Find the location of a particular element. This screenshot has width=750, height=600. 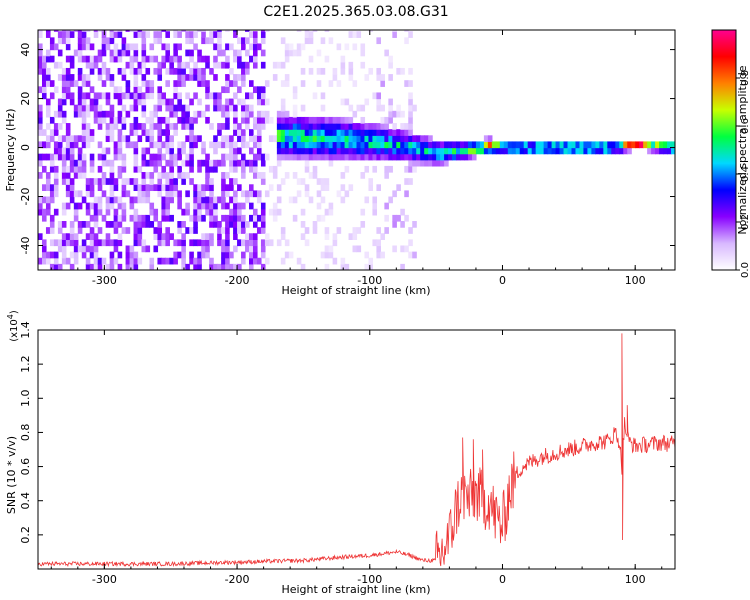

colorbar-label: Normalized spectral amplitude is located at coordinates (742, 149).